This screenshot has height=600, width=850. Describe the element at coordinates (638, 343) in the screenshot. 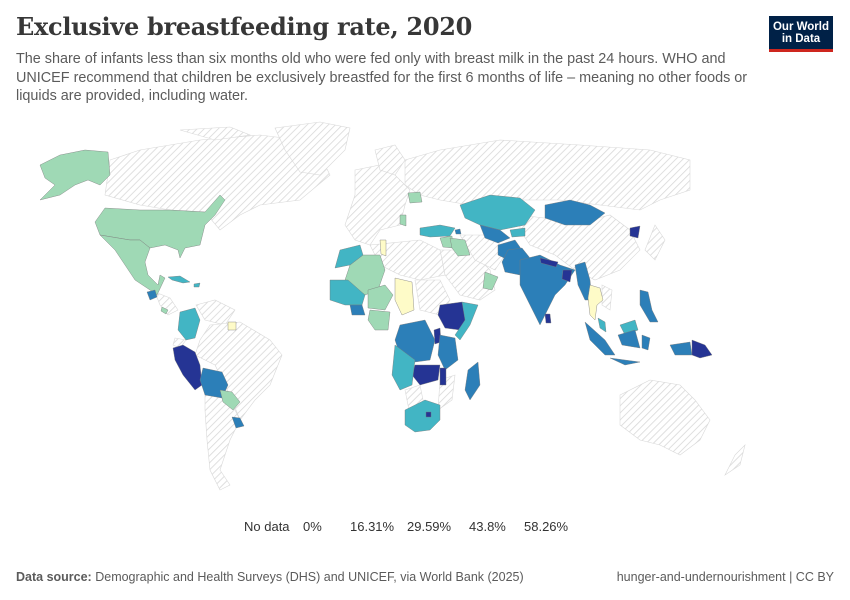

I see `region-indonesia` at that location.